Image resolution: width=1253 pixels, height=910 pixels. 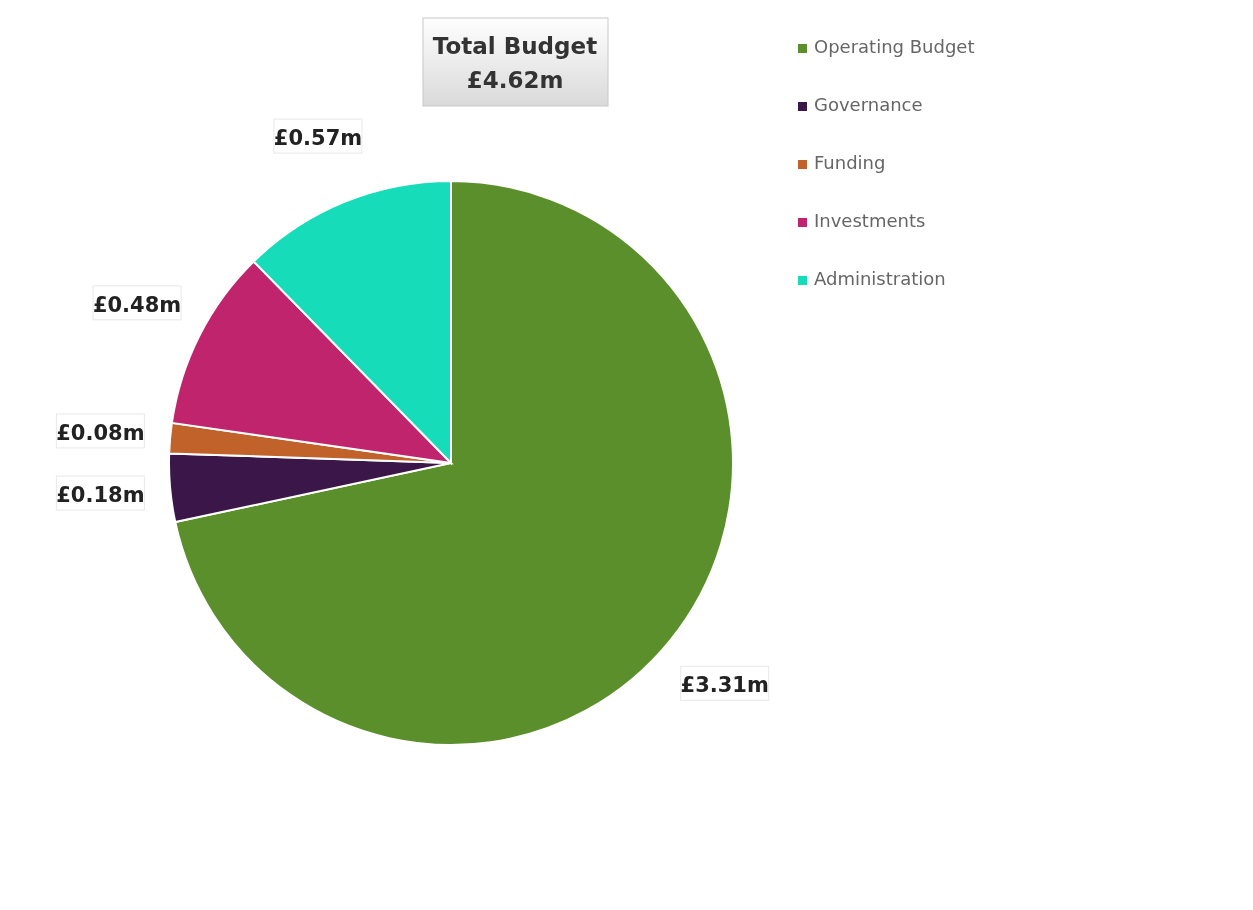 I want to click on data-label: £0.18m, so click(x=100, y=495).